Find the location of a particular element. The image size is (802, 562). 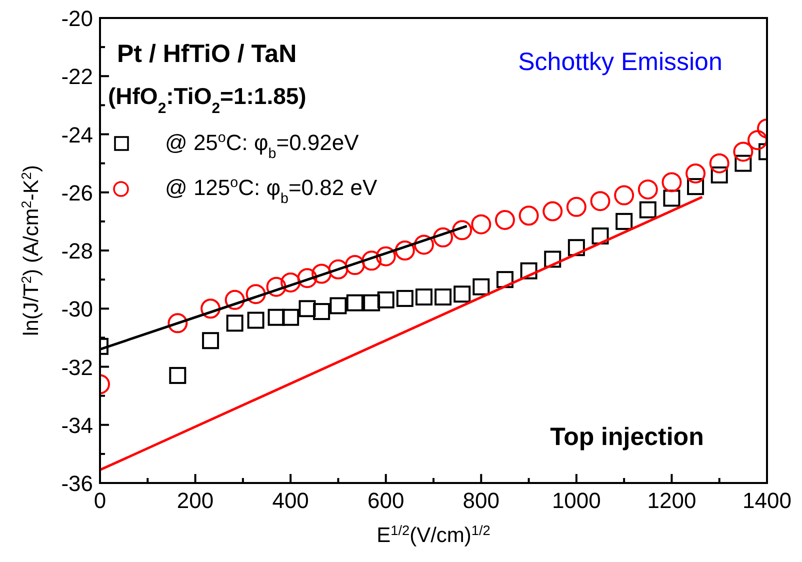

x-tick-label: 400 is located at coordinates (290, 500).